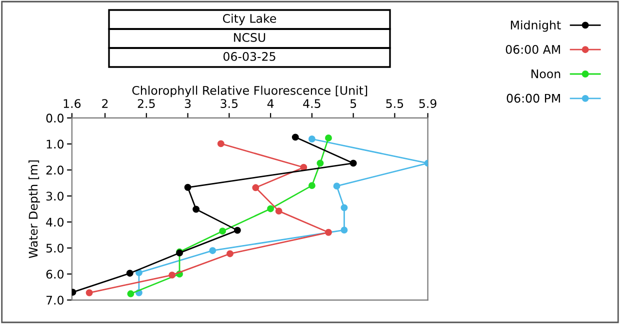 This screenshot has width=620, height=324. What do you see at coordinates (353, 103) in the screenshot?
I see `x-tick-label: 5` at bounding box center [353, 103].